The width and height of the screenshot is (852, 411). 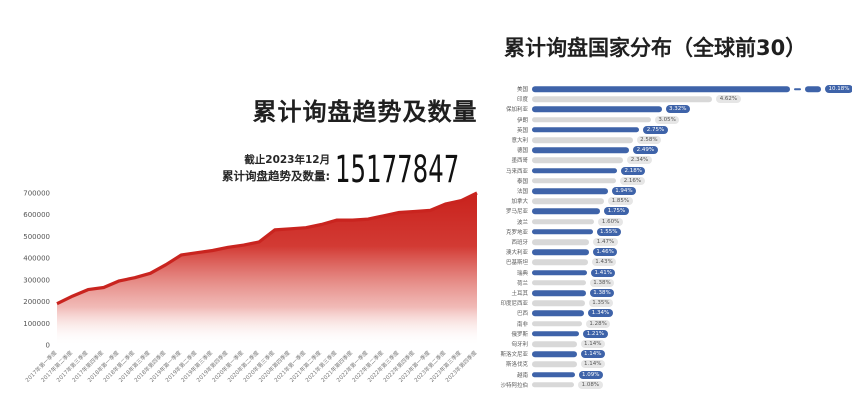 What do you see at coordinates (519, 334) in the screenshot?
I see `country-label: 俄罗斯` at bounding box center [519, 334].